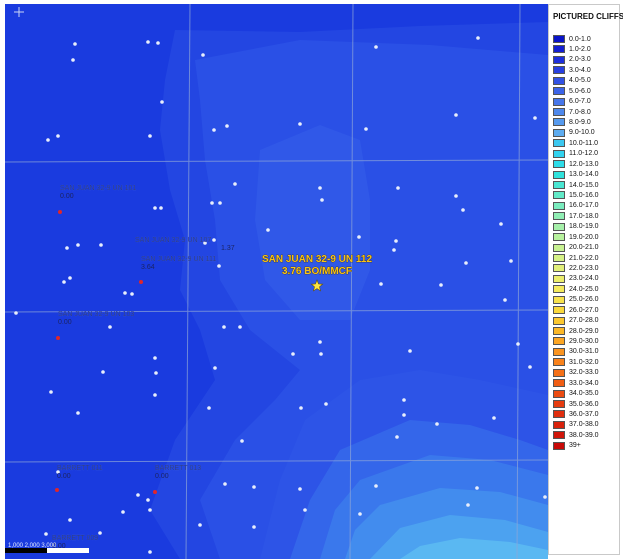 The height and width of the screenshot is (559, 623). What do you see at coordinates (584, 206) in the screenshot?
I see `legend-label: 16.0-17.0` at bounding box center [584, 206].